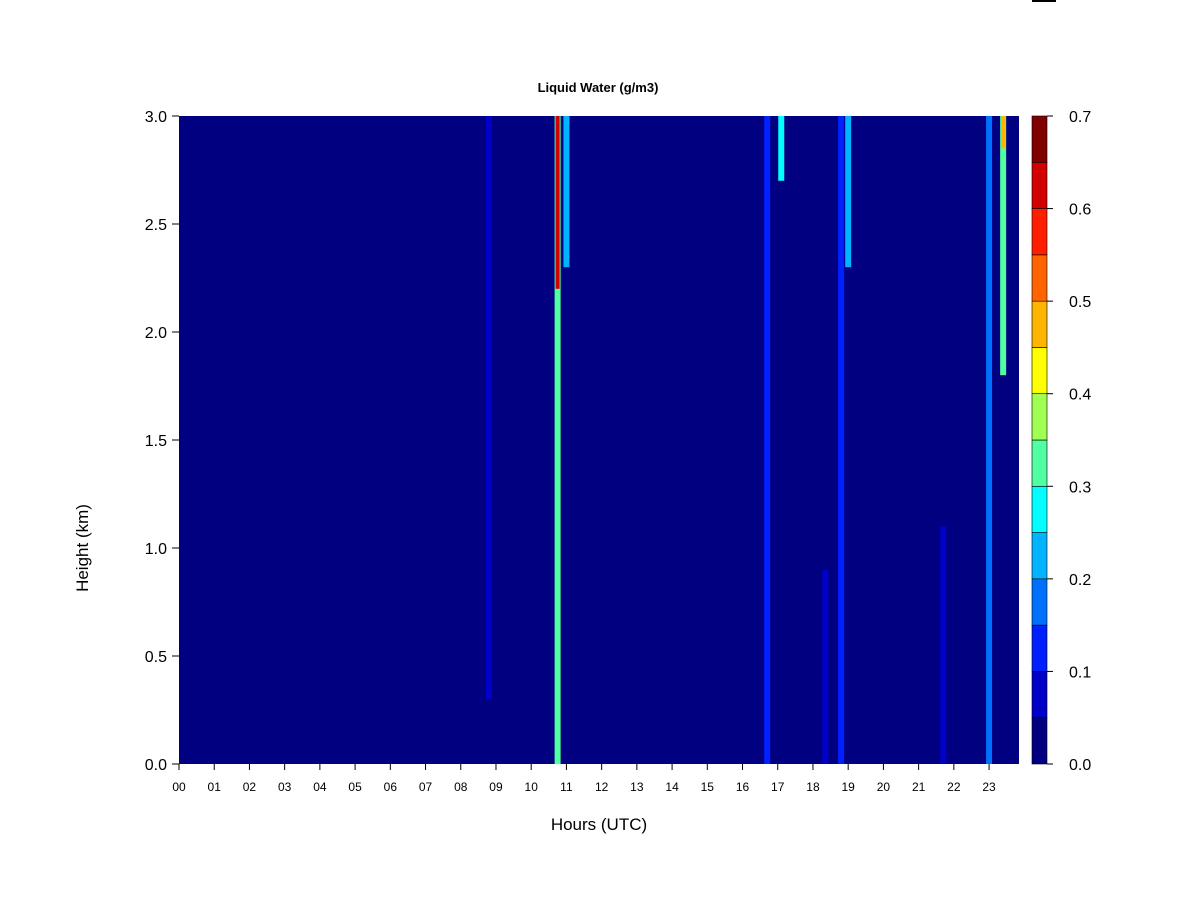  I want to click on x-tick-label: 02, so click(250, 787).